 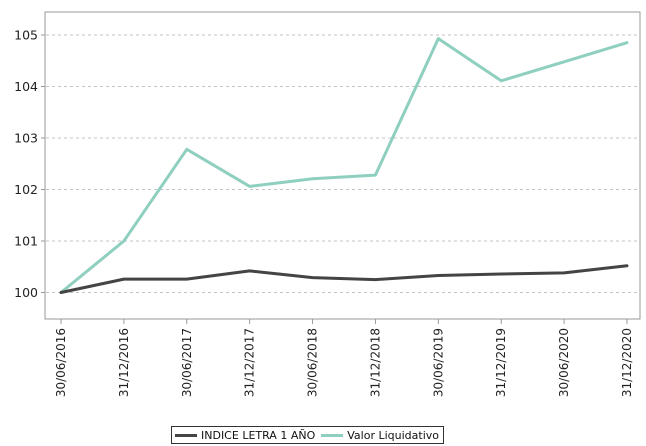 What do you see at coordinates (258, 435) in the screenshot?
I see `legend-label-indice: INDICE LETRA 1 AÑO` at bounding box center [258, 435].